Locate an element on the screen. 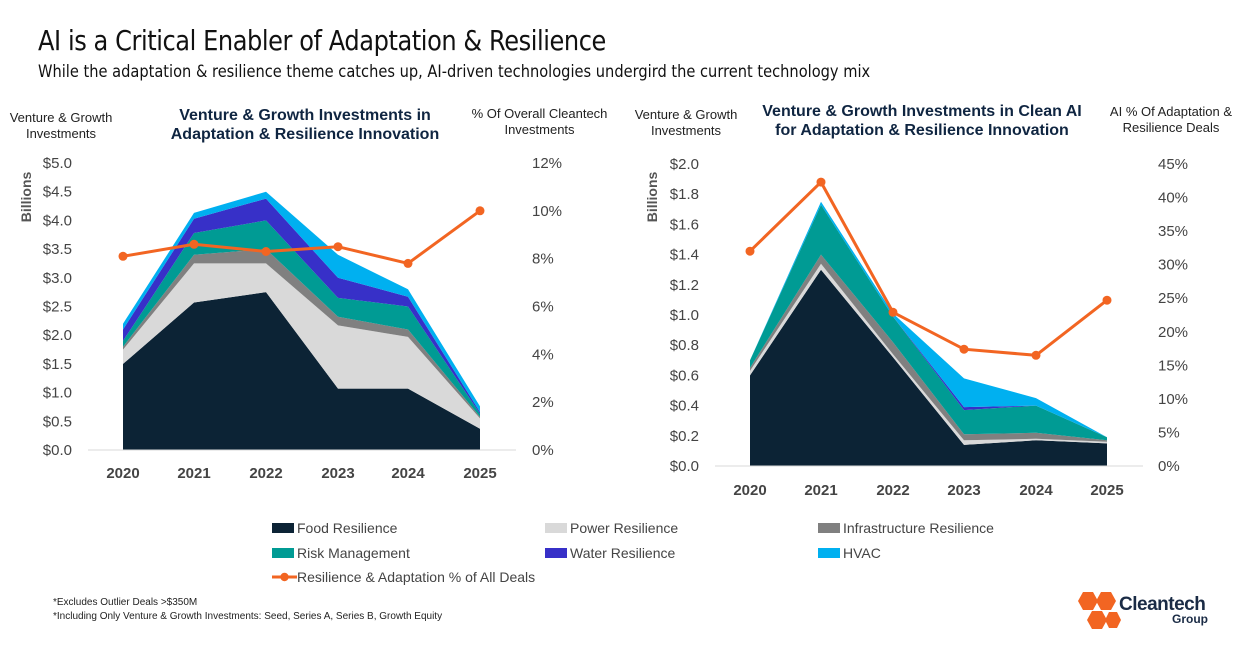  legend-label-food: Food Resilience is located at coordinates (347, 528).